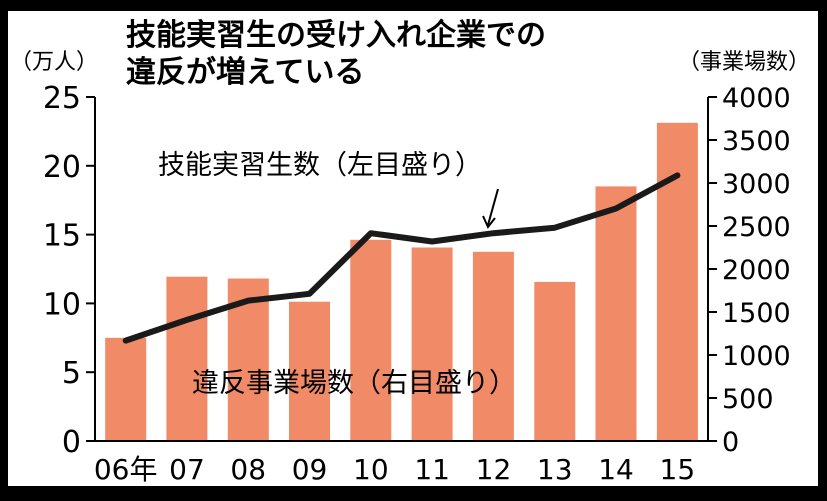  I want to click on chart-title-line-1: 技能実習生の受け入れ企業での, so click(336, 35).